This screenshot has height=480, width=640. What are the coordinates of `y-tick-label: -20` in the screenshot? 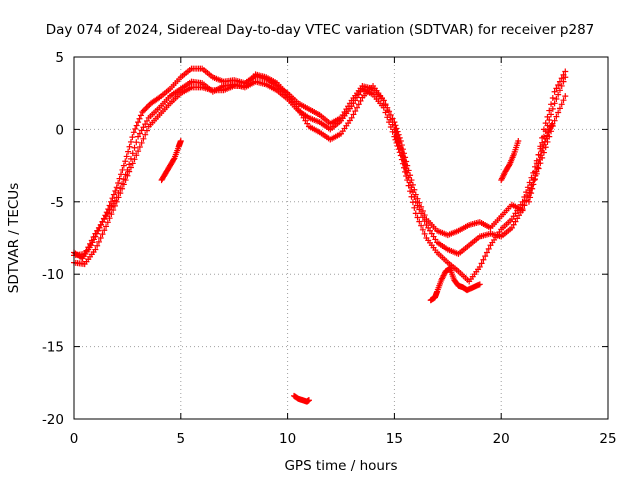 It's located at (53, 420).